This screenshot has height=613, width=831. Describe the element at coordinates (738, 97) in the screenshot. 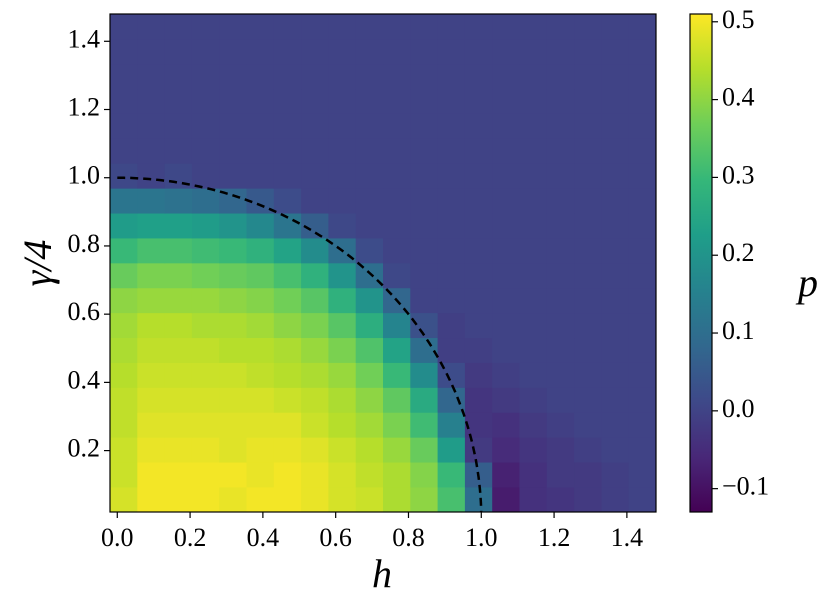

I see `colorbar-tick-label: 0.4` at that location.